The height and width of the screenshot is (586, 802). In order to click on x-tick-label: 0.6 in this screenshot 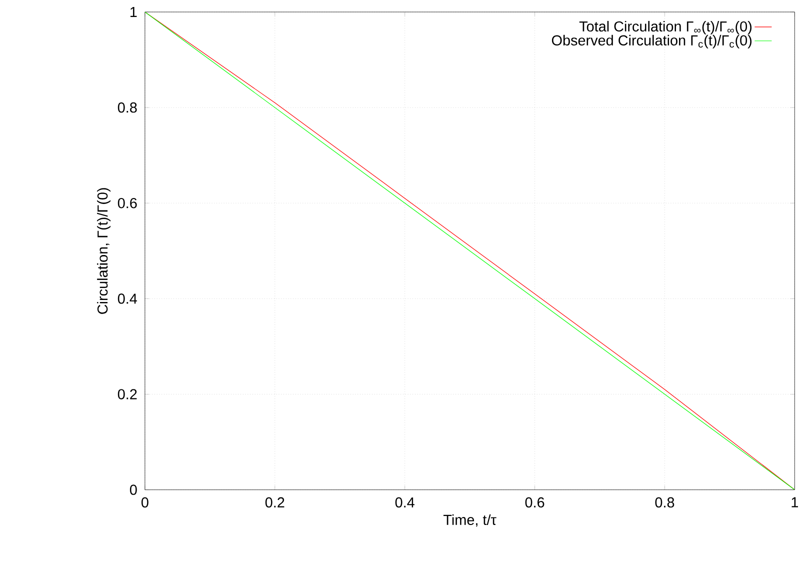, I will do `click(534, 502)`.